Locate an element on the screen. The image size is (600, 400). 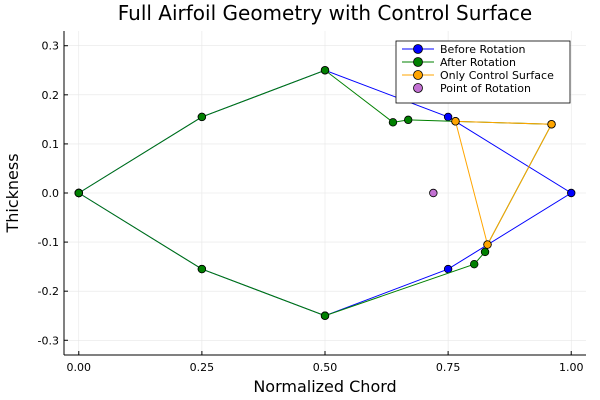
legend-box is located at coordinates (483, 72).